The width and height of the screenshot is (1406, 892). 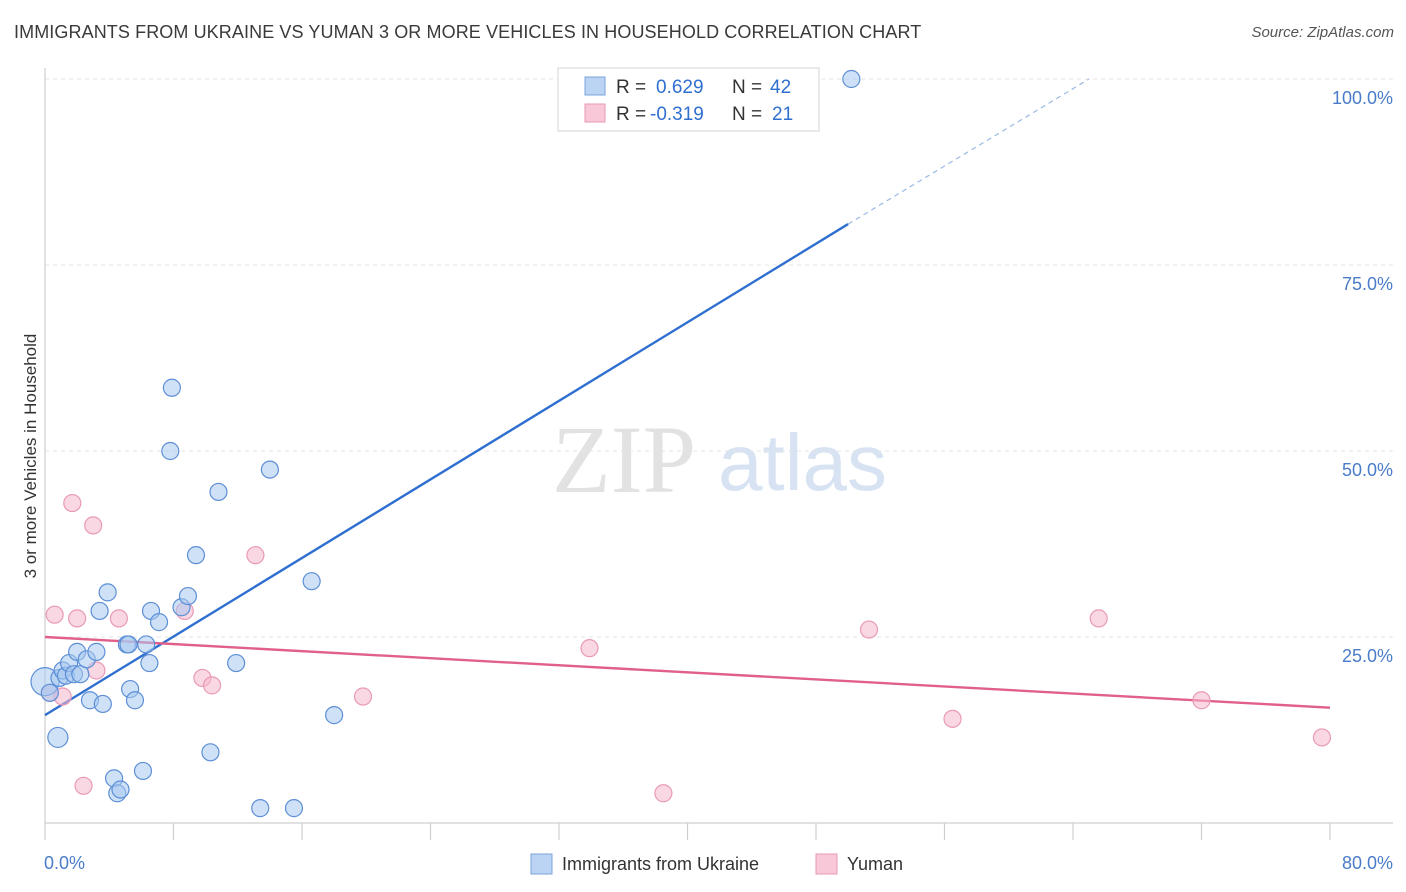 What do you see at coordinates (687, 672) in the screenshot?
I see `trend-line-yuman` at bounding box center [687, 672].